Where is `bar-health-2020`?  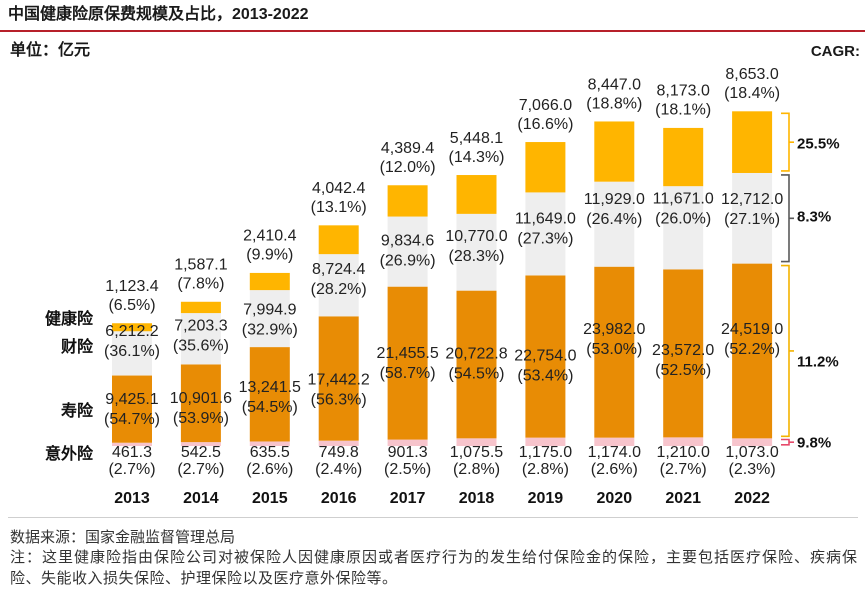 bar-health-2020 is located at coordinates (614, 151).